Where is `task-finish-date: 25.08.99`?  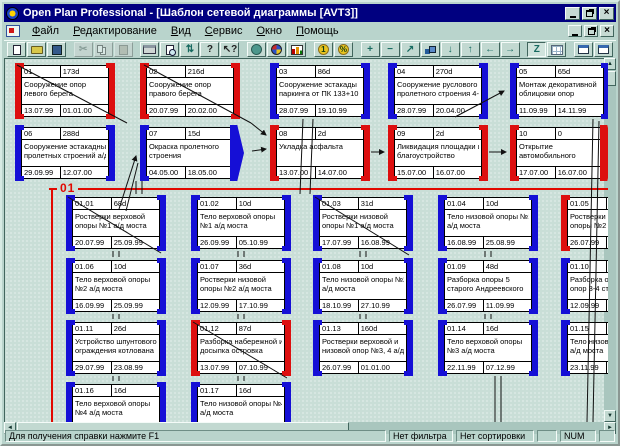 task-finish-date: 25.08.99 is located at coordinates (500, 242).